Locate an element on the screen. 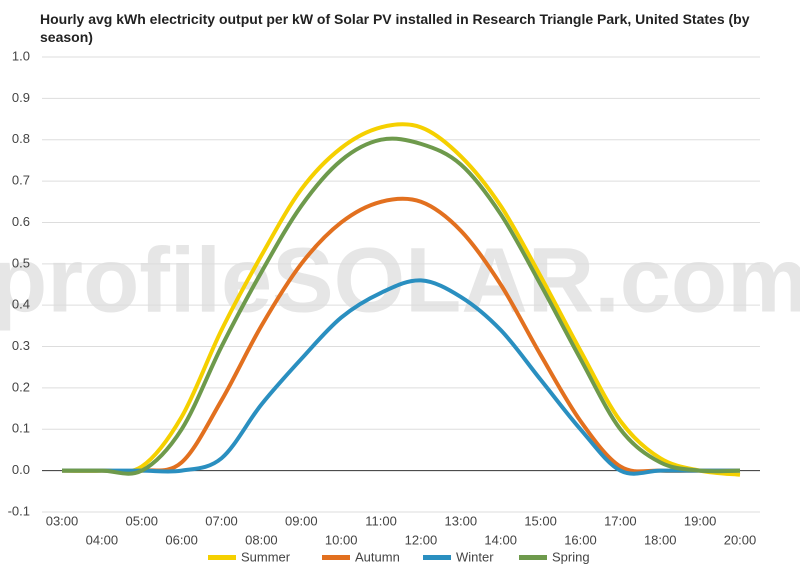  y-tick-label: 0.5 is located at coordinates (21, 262).